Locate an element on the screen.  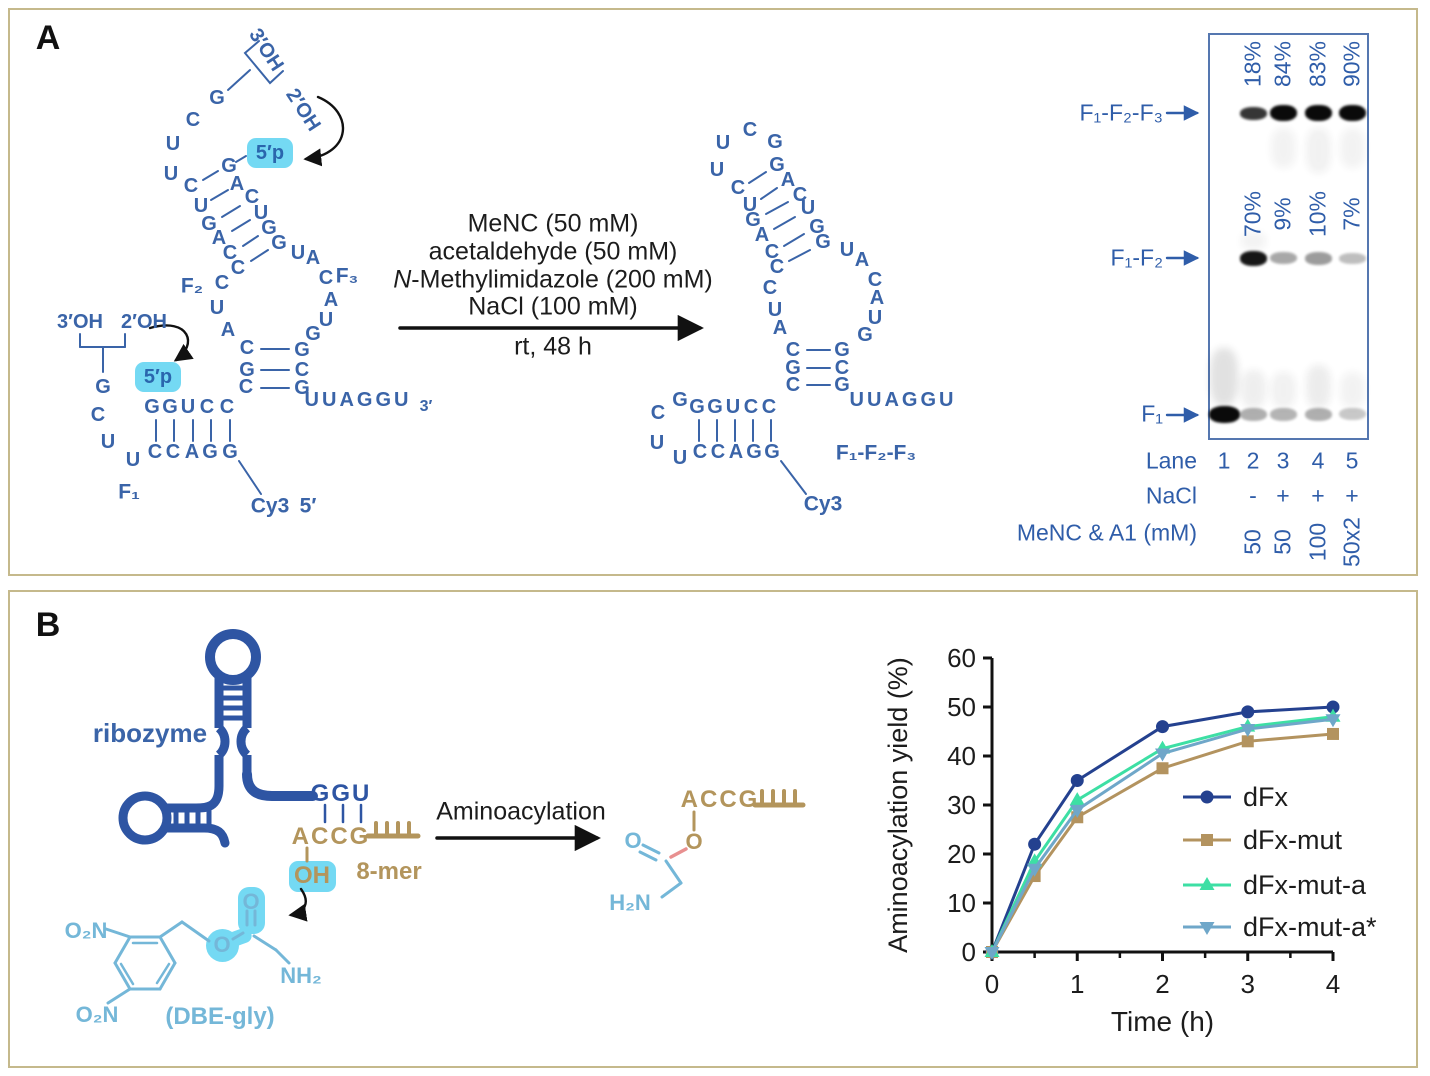
chart-text: 4 is located at coordinates (1333, 984).